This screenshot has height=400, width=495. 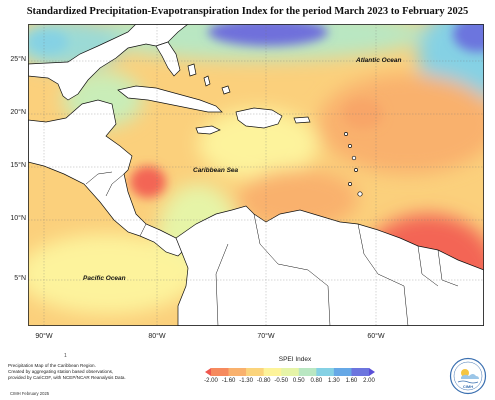 What do you see at coordinates (18, 59) in the screenshot?
I see `lat-tick-25n: 25°N` at bounding box center [18, 59].